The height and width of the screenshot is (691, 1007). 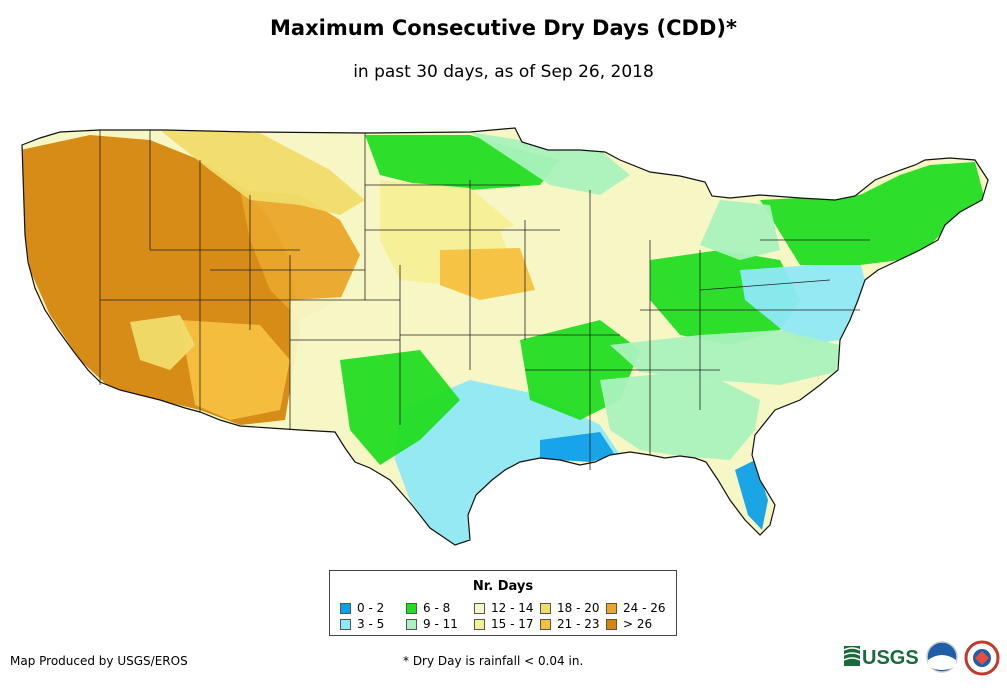 I want to click on legend-label: 12 - 14, so click(x=512, y=608).